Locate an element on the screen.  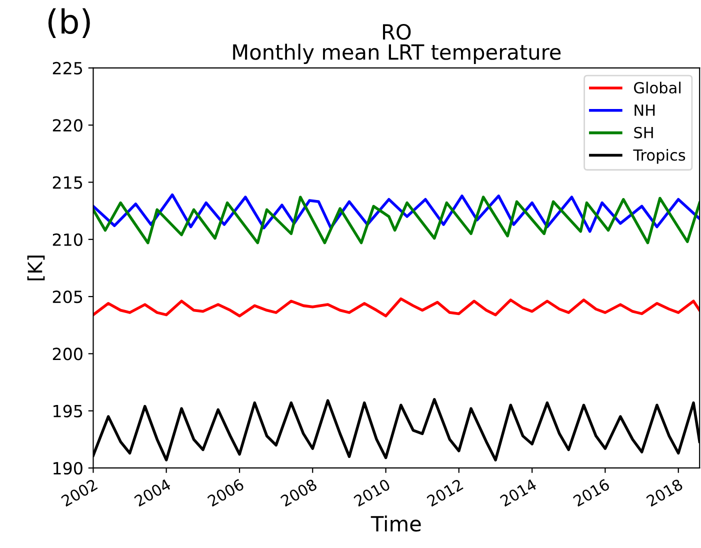
y-tick-label: 220 is located at coordinates (67, 125).